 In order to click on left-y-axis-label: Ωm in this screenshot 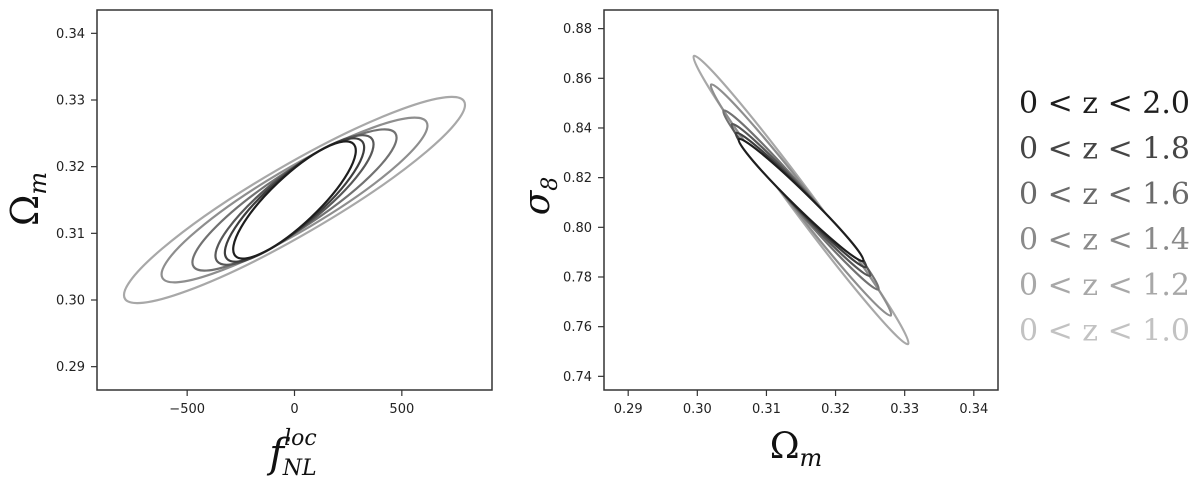, I will do `click(27, 199)`.